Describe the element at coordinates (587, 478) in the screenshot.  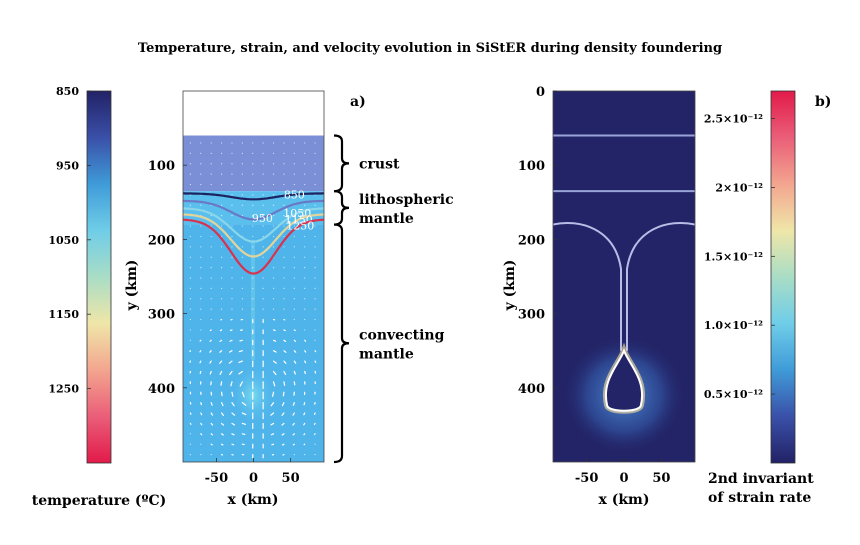
I see `panel-b-x-tick-label: -50` at that location.